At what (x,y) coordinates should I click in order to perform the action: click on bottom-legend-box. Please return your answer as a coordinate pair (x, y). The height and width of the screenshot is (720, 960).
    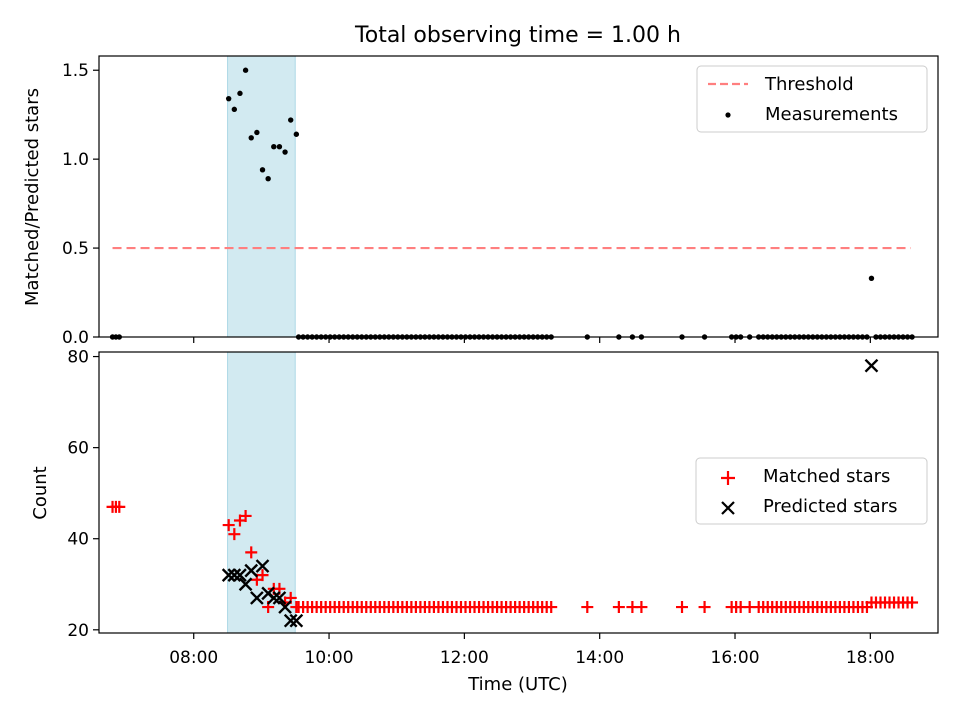
    Looking at the image, I should click on (811, 491).